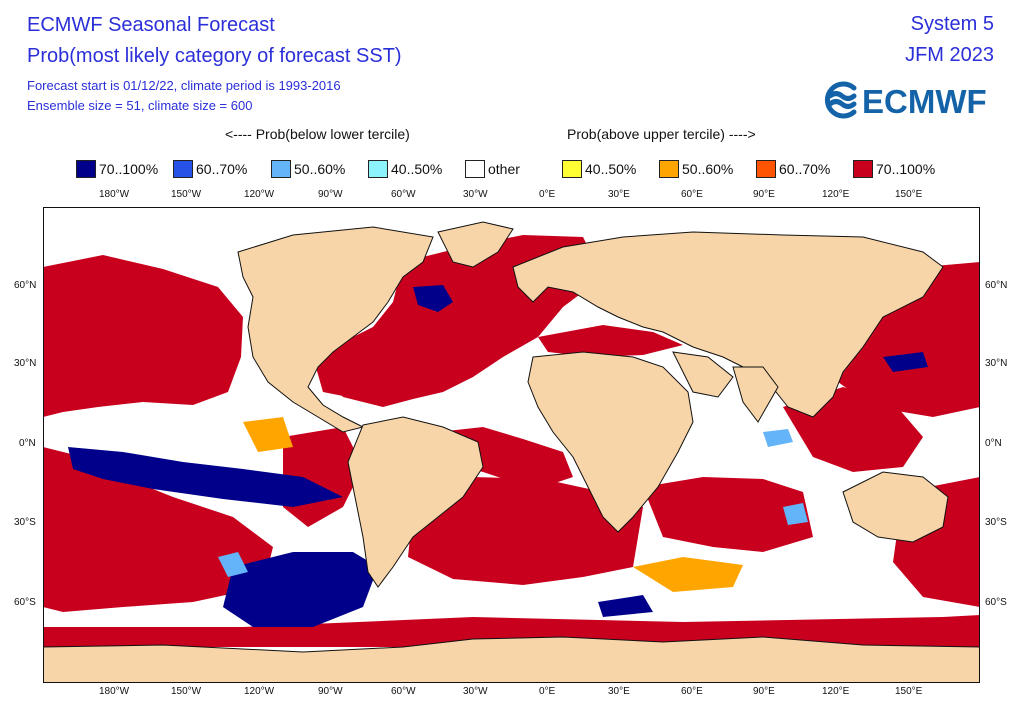  I want to click on cold-region-labrador, so click(433, 298).